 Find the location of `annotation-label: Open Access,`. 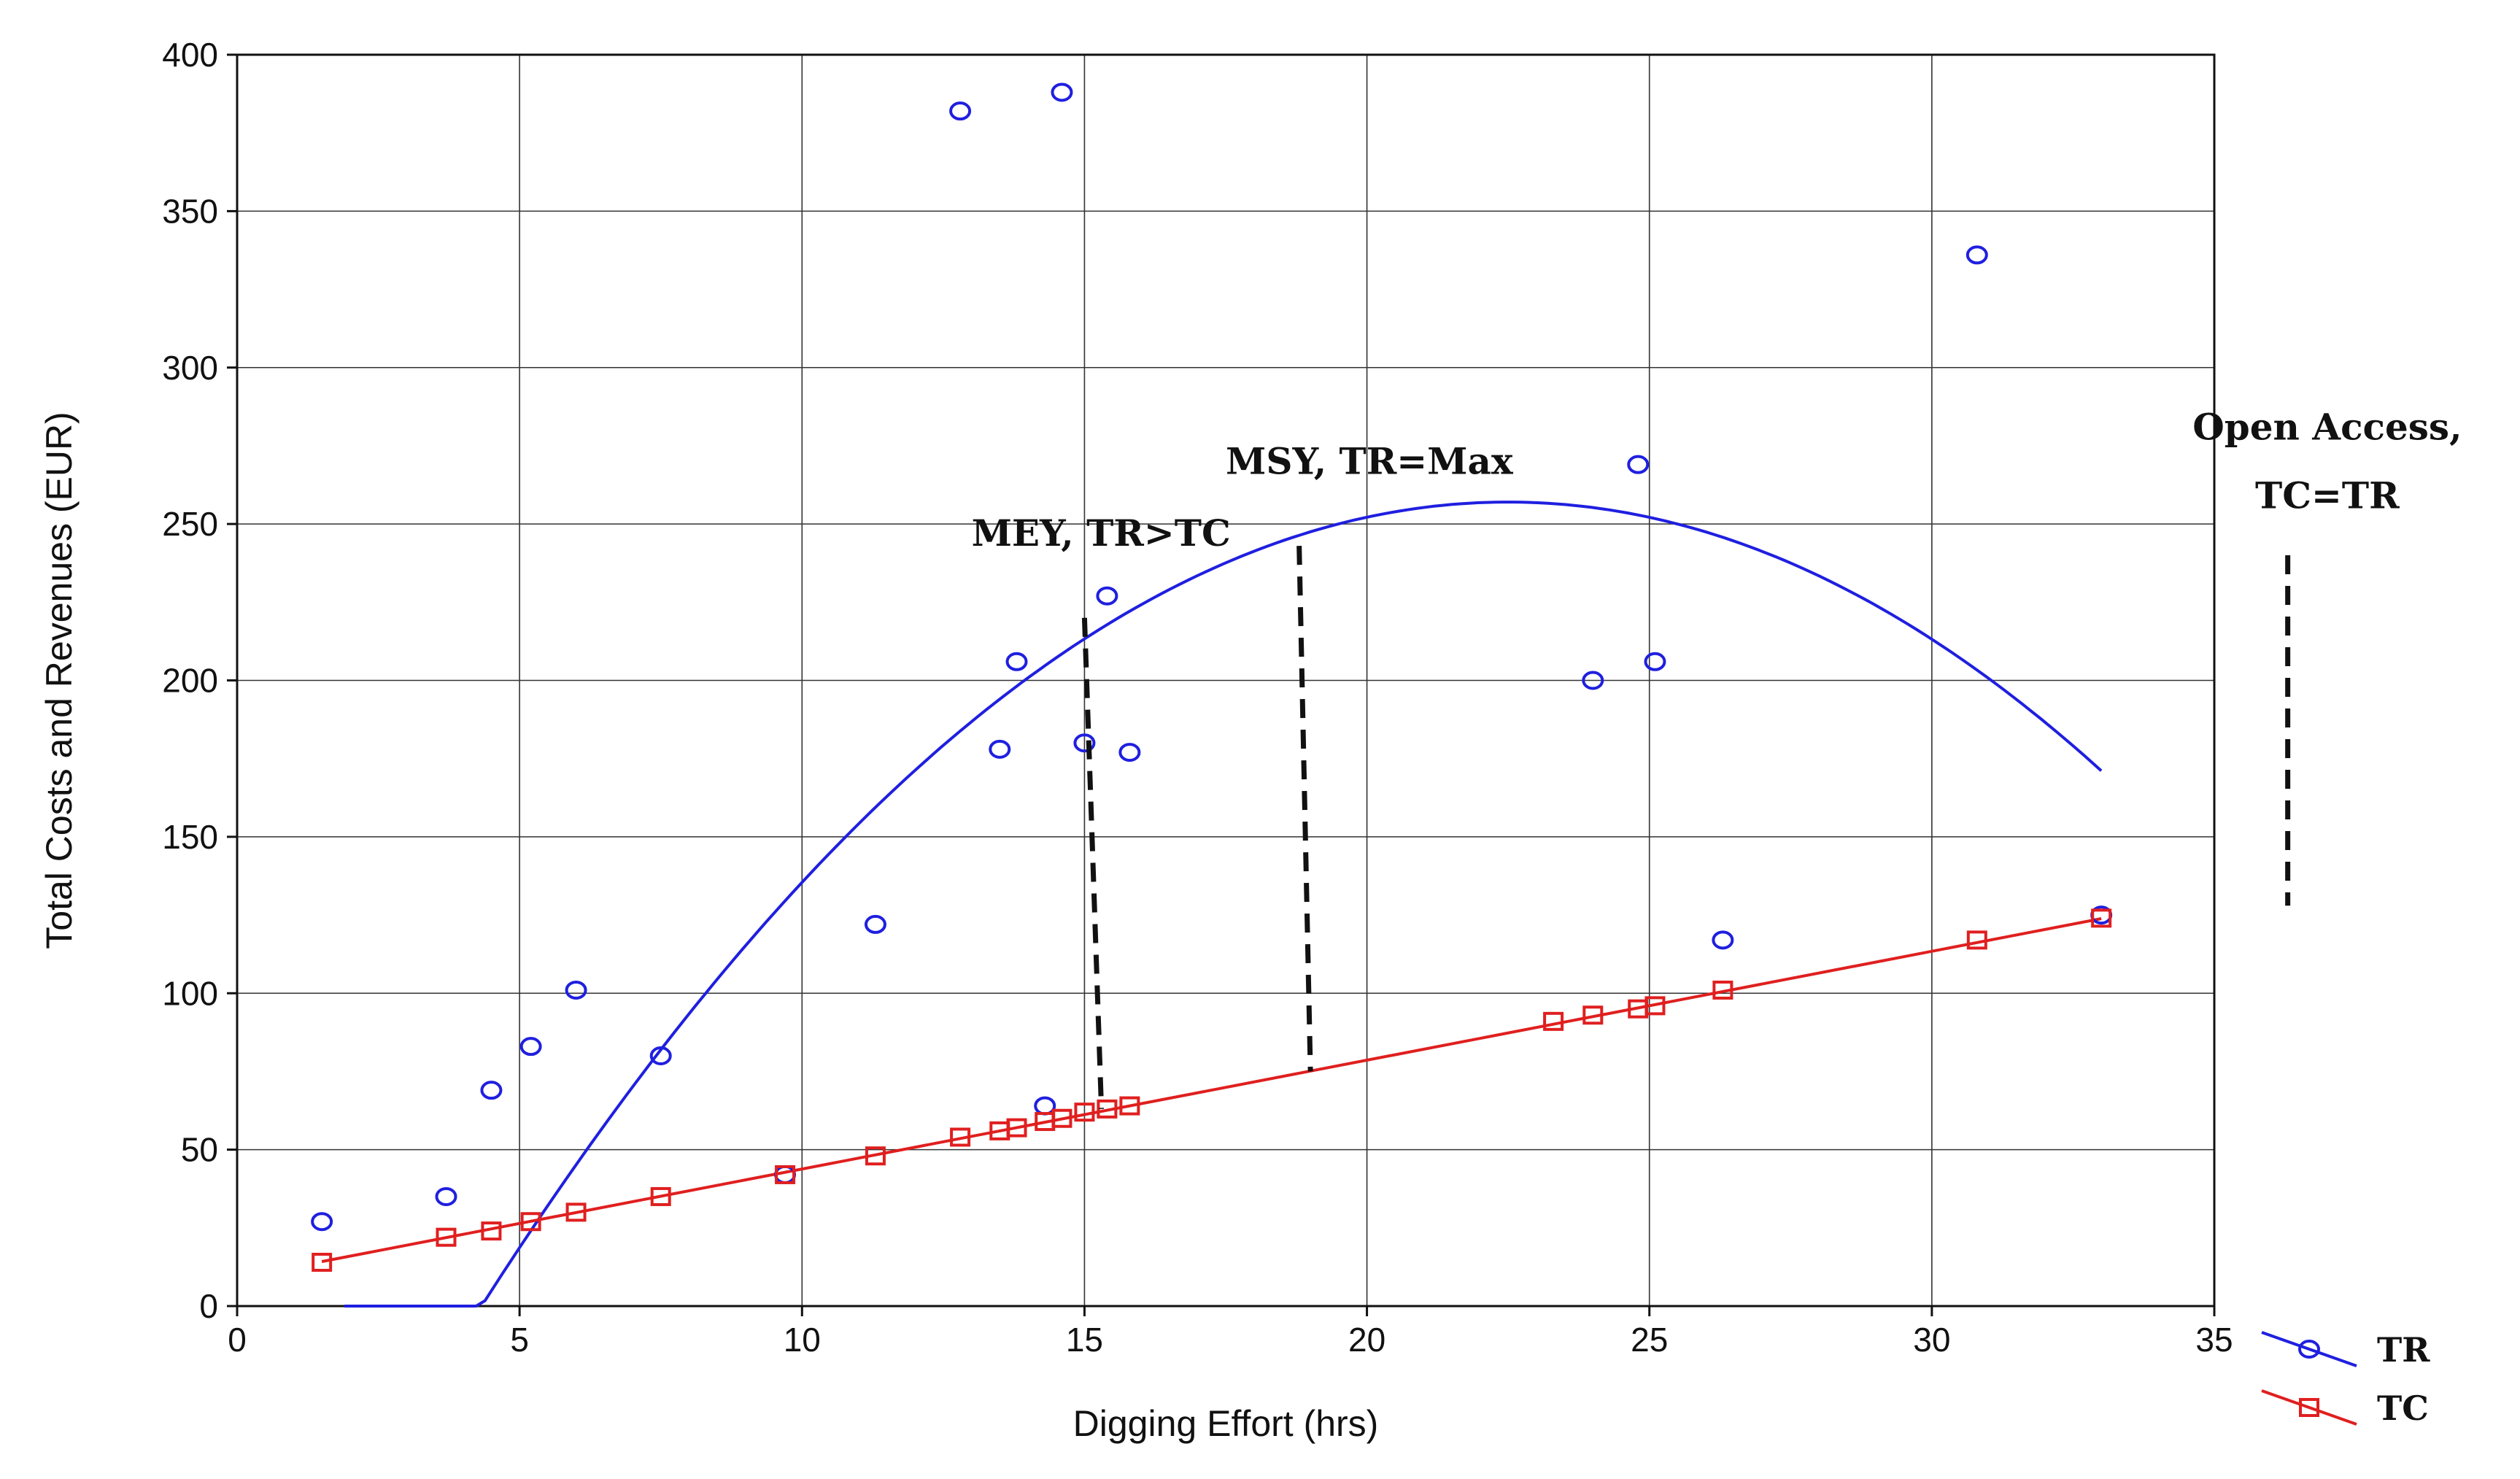

annotation-label: Open Access, is located at coordinates (2327, 426).